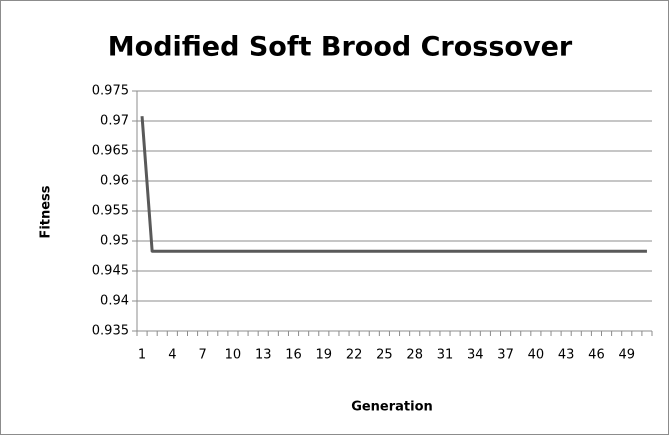  I want to click on x-tick-label: 34, so click(475, 355).